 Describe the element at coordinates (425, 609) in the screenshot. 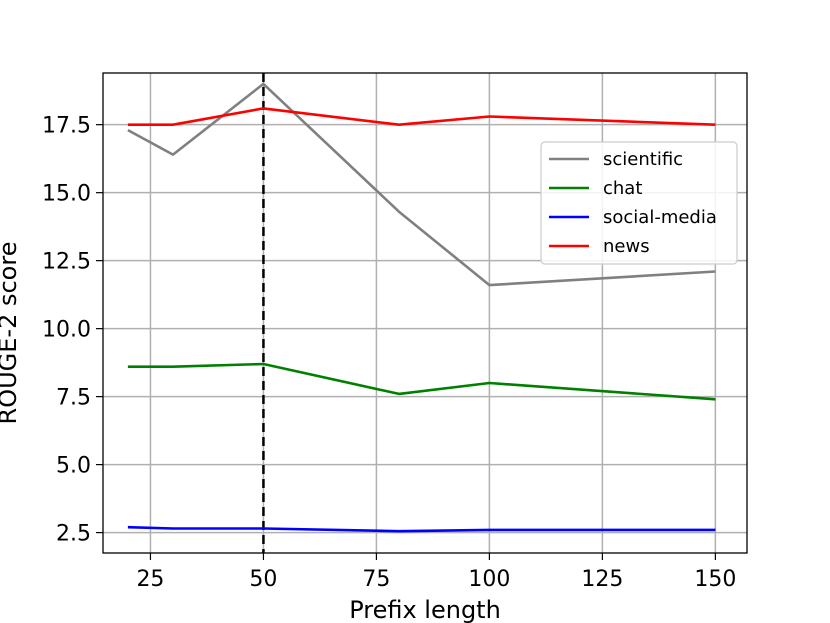

I see `x-axis-title: Prefix length` at that location.